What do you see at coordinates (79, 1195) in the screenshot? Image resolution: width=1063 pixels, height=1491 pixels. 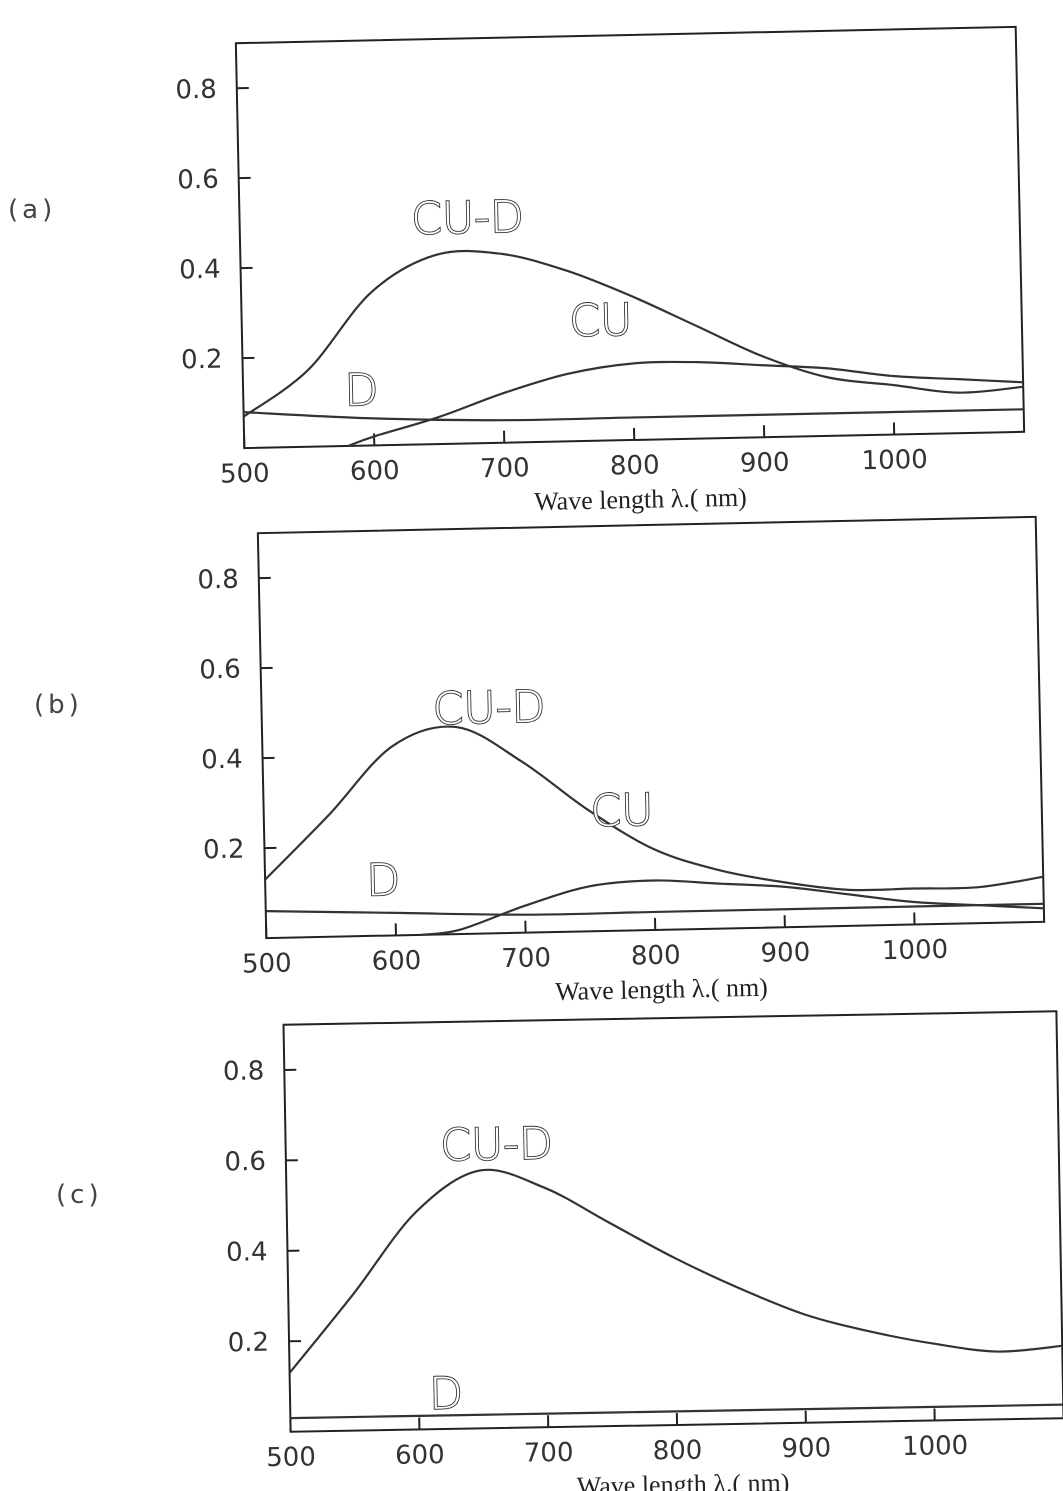 I see `panel-label: (c)` at bounding box center [79, 1195].